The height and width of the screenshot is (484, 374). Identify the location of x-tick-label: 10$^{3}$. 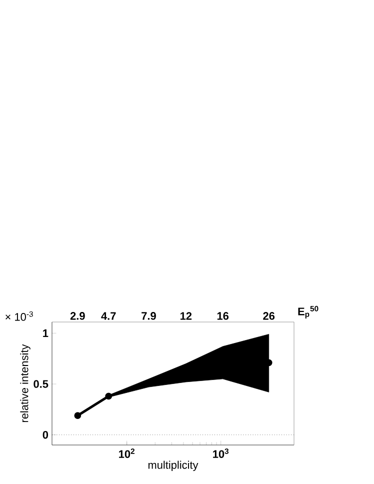
(221, 453).